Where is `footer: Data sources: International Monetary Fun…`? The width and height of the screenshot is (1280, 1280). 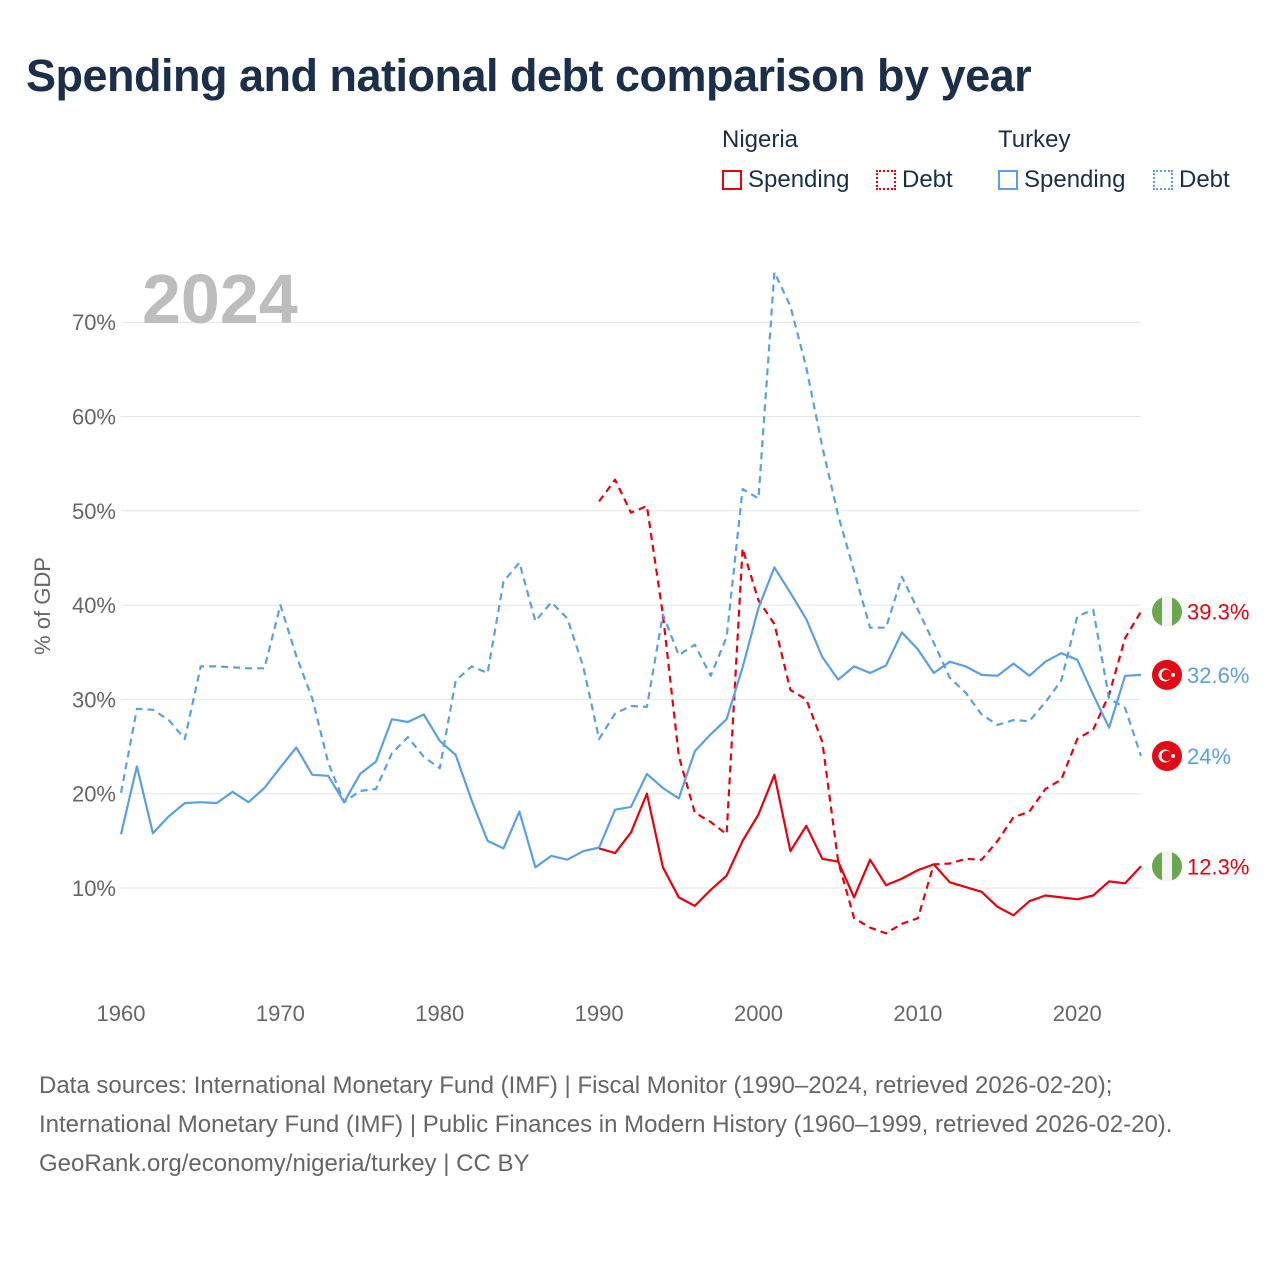
footer: Data sources: International Monetary Fun… is located at coordinates (639, 1124).